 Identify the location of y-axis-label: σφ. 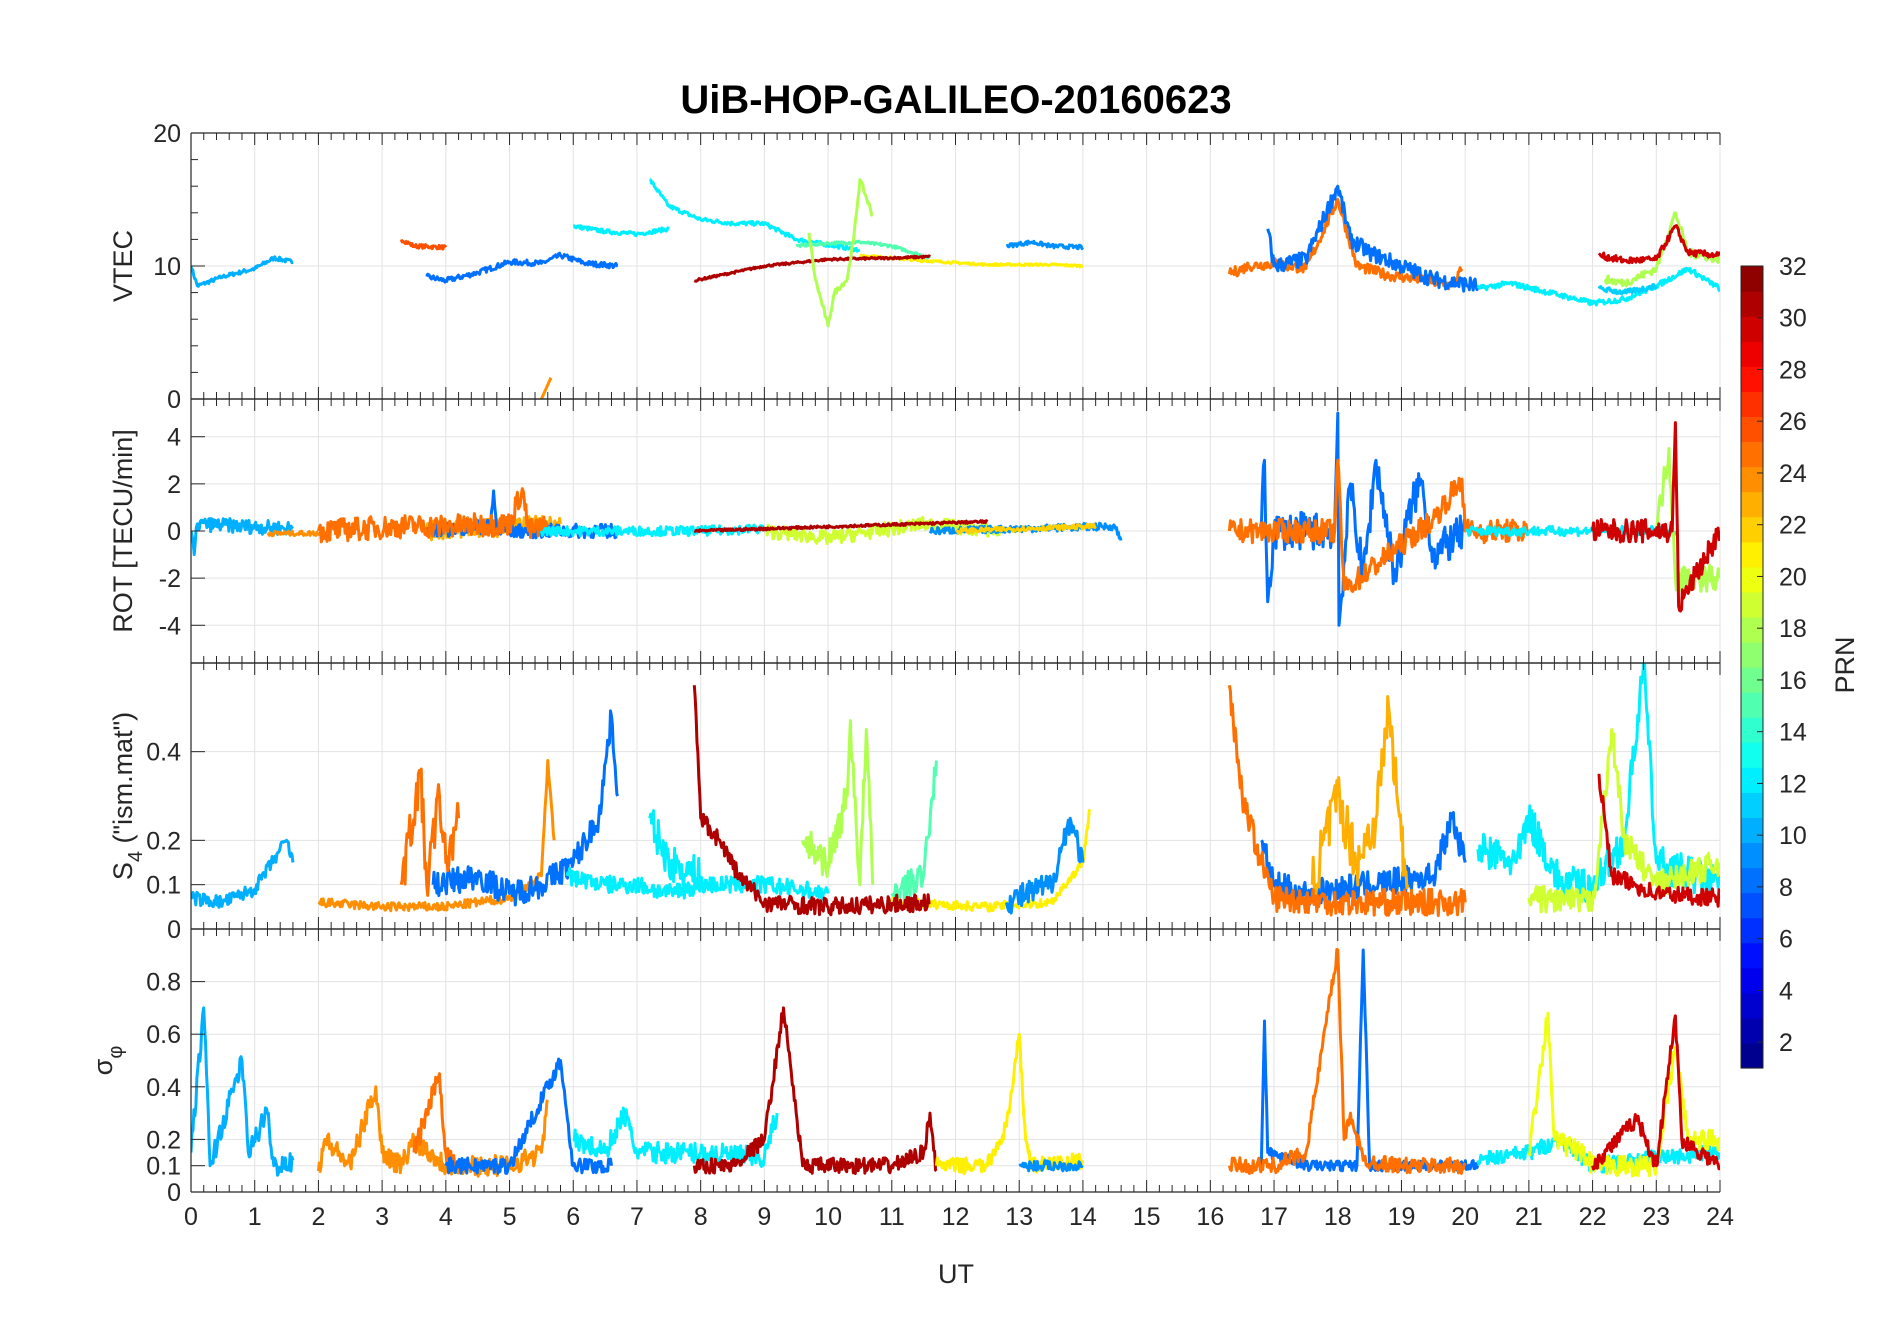
(107, 1061).